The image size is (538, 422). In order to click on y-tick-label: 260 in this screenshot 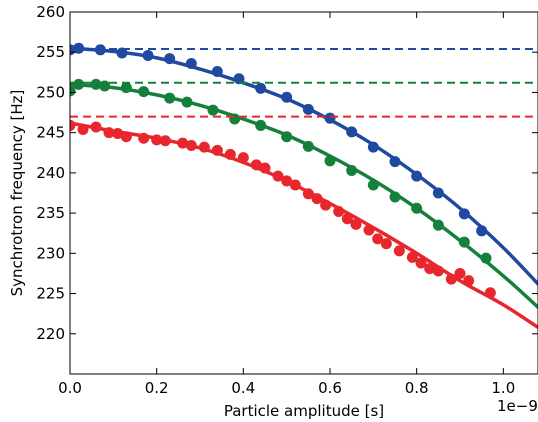, I will do `click(50, 12)`.